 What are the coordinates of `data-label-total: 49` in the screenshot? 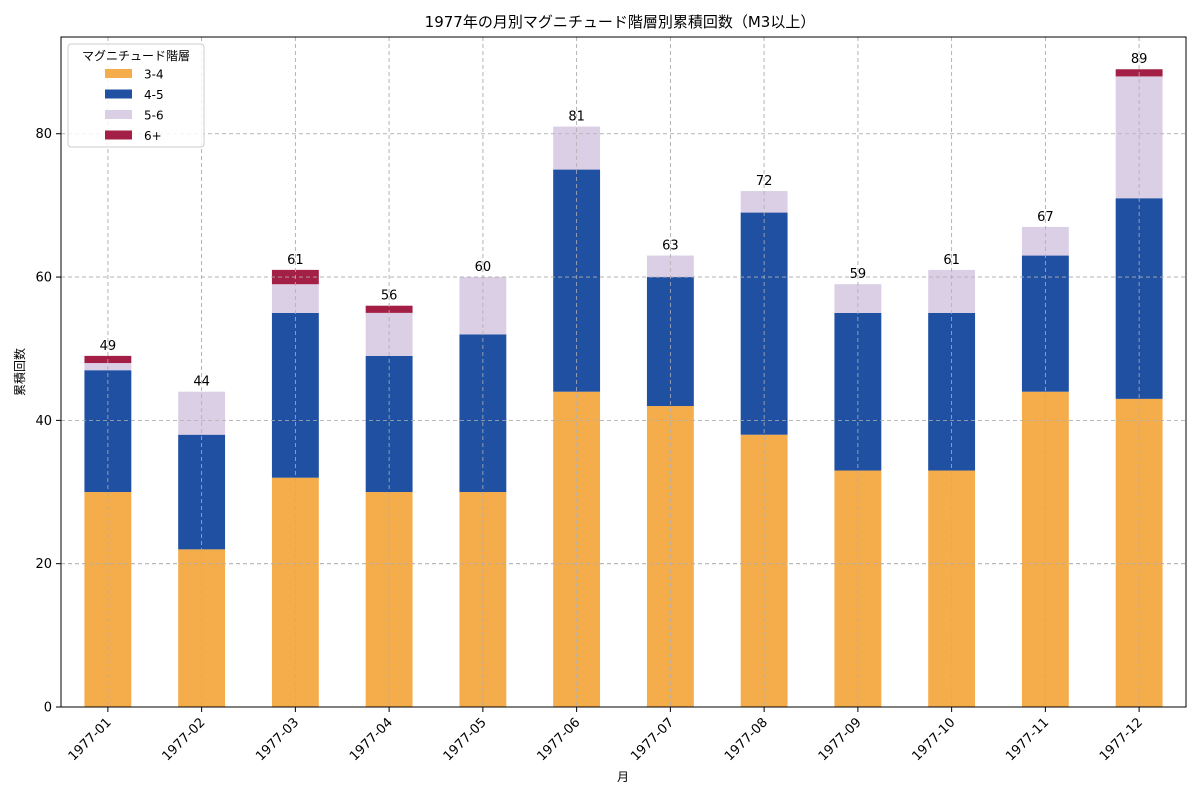 It's located at (108, 346).